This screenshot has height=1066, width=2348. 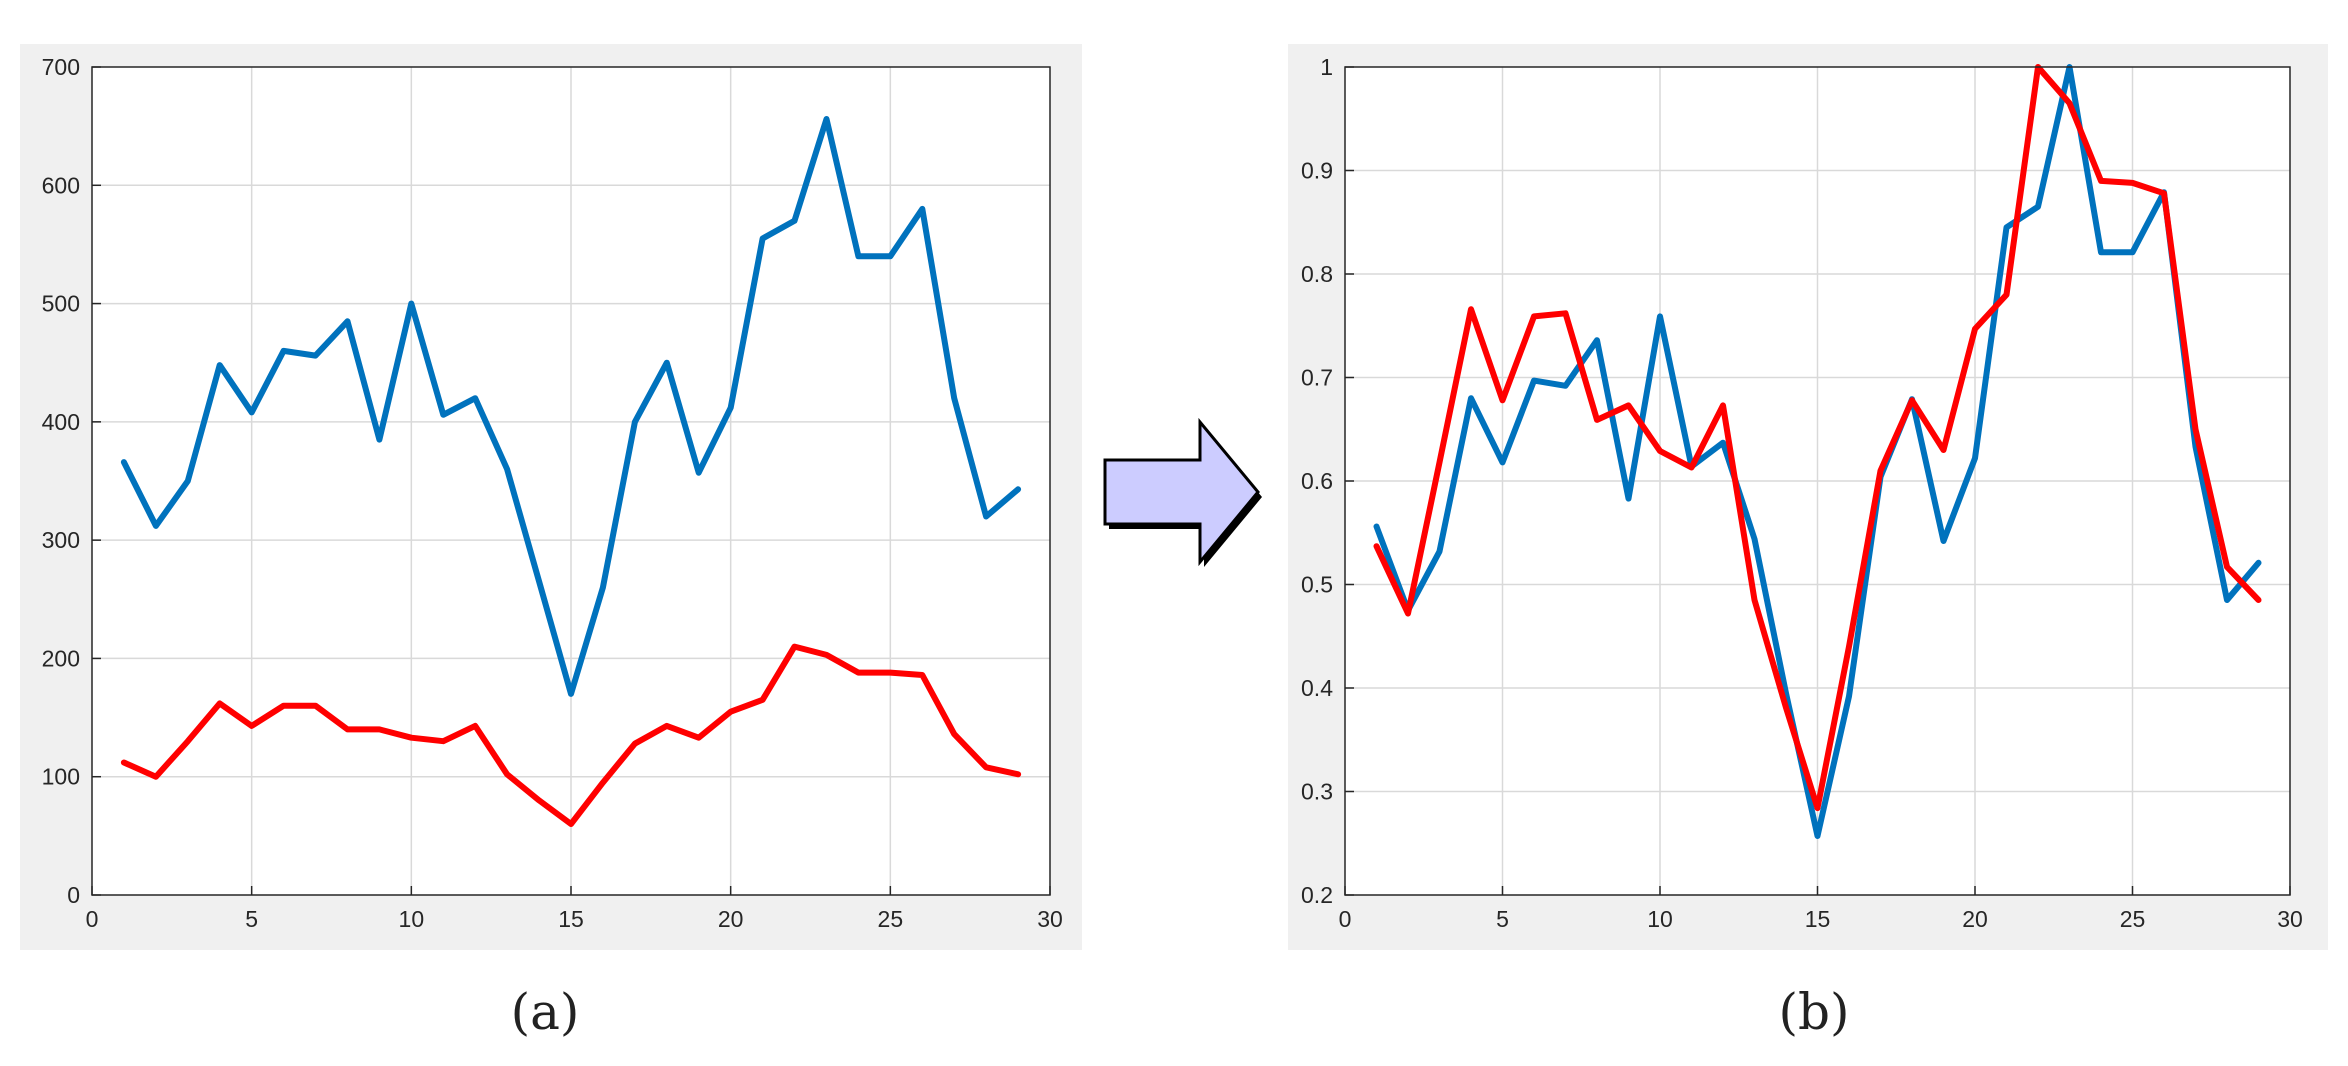 What do you see at coordinates (1317, 274) in the screenshot?
I see `y-tick-label: 0.8` at bounding box center [1317, 274].